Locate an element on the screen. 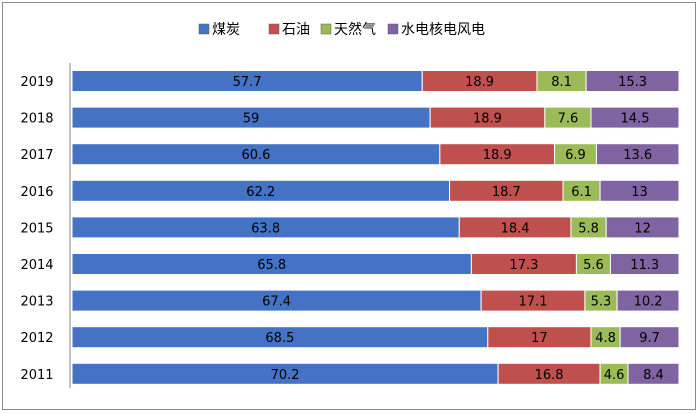 The height and width of the screenshot is (414, 700). data-label: 62.2 is located at coordinates (260, 192).